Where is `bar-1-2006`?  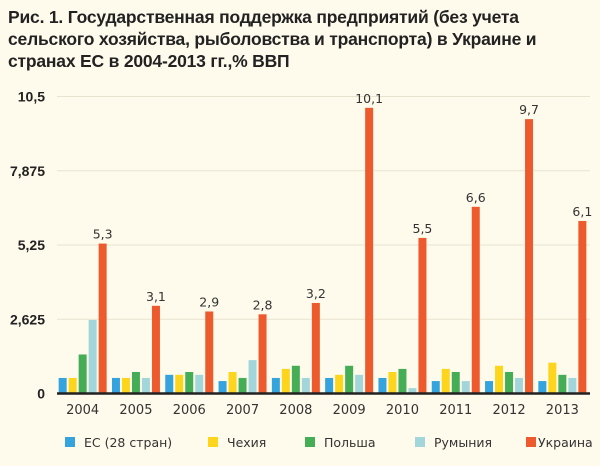 bar-1-2006 is located at coordinates (179, 384).